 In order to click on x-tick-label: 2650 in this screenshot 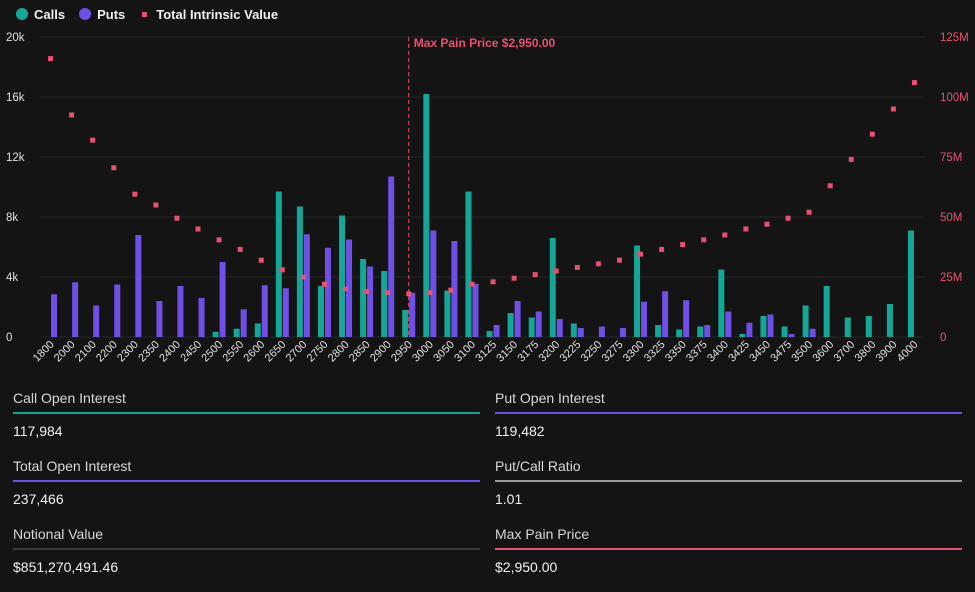, I will do `click(276, 352)`.